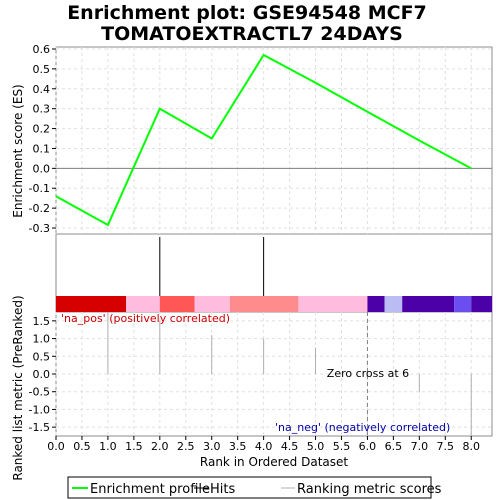  I want to click on legend-label-1: Hits, so click(222, 489).